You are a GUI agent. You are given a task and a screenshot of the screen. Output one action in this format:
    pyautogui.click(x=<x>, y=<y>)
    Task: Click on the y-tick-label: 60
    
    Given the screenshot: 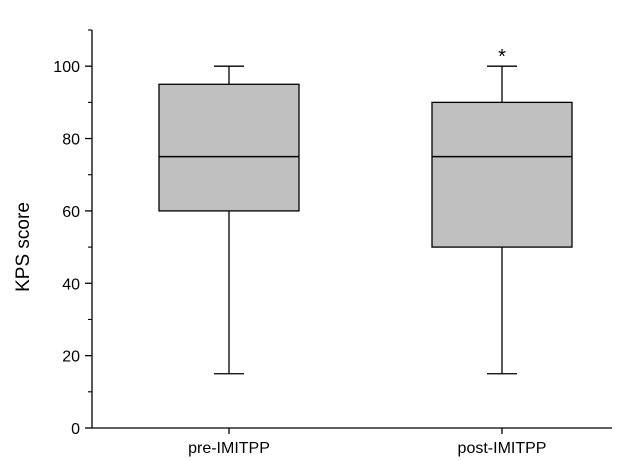 What is the action you would take?
    pyautogui.click(x=71, y=212)
    